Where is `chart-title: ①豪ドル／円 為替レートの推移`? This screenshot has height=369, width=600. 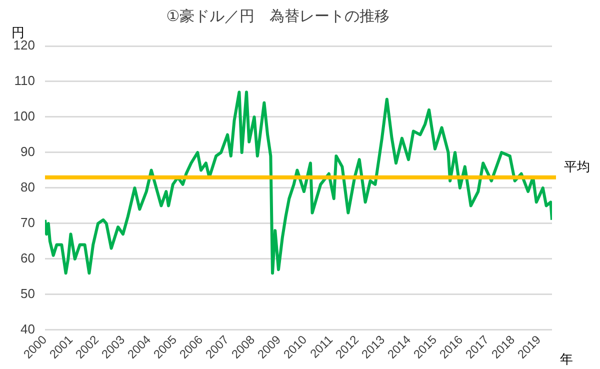
chart-title: ①豪ドル／円 為替レートの推移 is located at coordinates (278, 17).